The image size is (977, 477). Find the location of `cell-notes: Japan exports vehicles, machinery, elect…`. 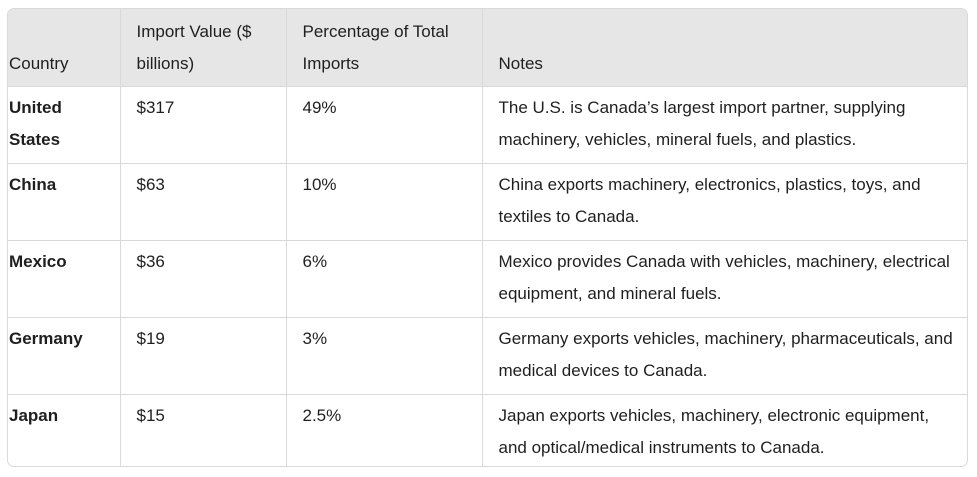

cell-notes: Japan exports vehicles, machinery, elect… is located at coordinates (714, 431).